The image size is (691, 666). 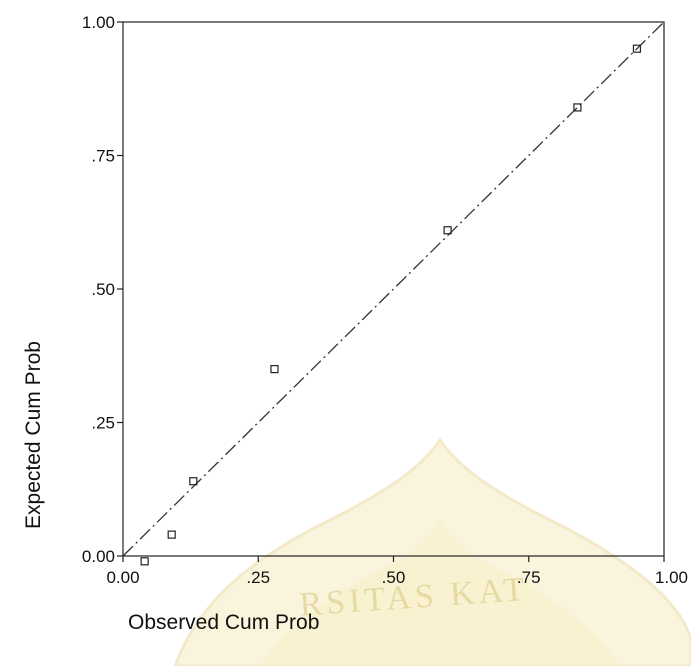 What do you see at coordinates (33, 435) in the screenshot?
I see `y-axis-title: Expected Cum Prob` at bounding box center [33, 435].